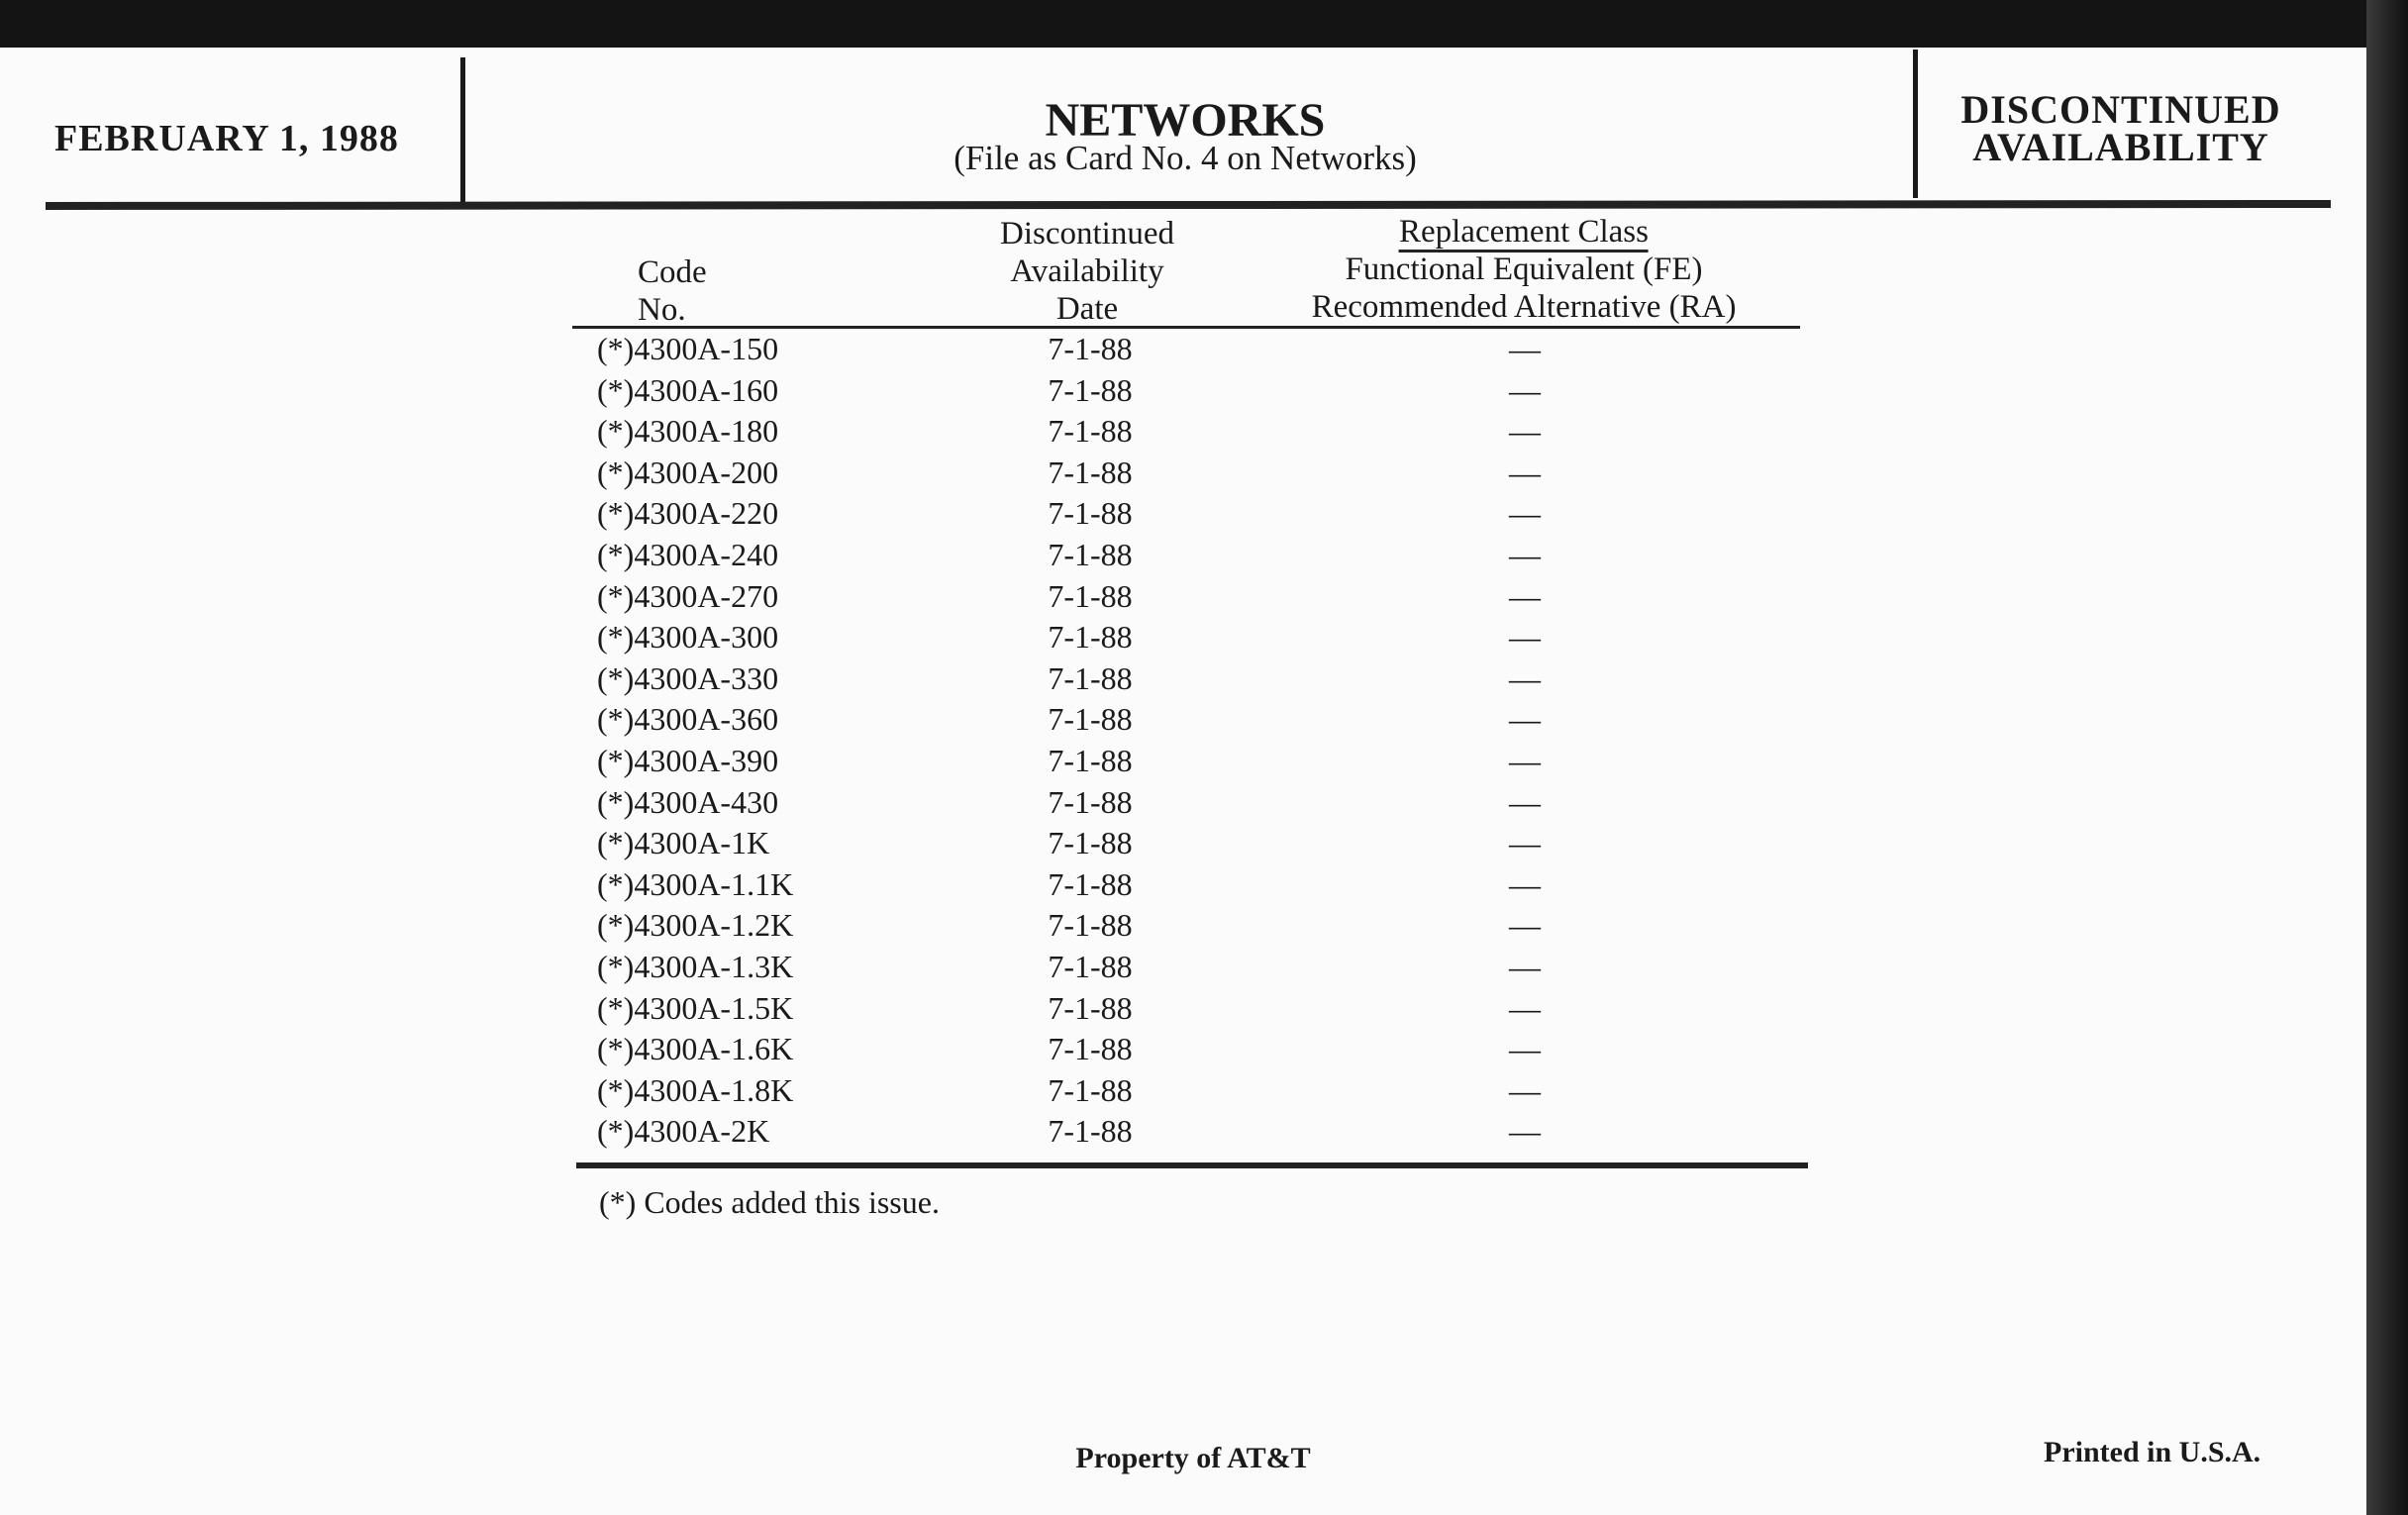 The height and width of the screenshot is (1515, 2408). I want to click on code-cell: (*)4300A-360, so click(688, 720).